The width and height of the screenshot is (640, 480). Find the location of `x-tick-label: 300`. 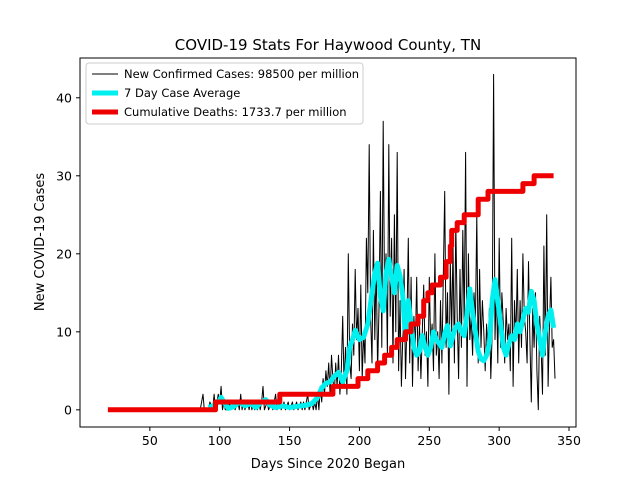

x-tick-label: 300 is located at coordinates (499, 440).